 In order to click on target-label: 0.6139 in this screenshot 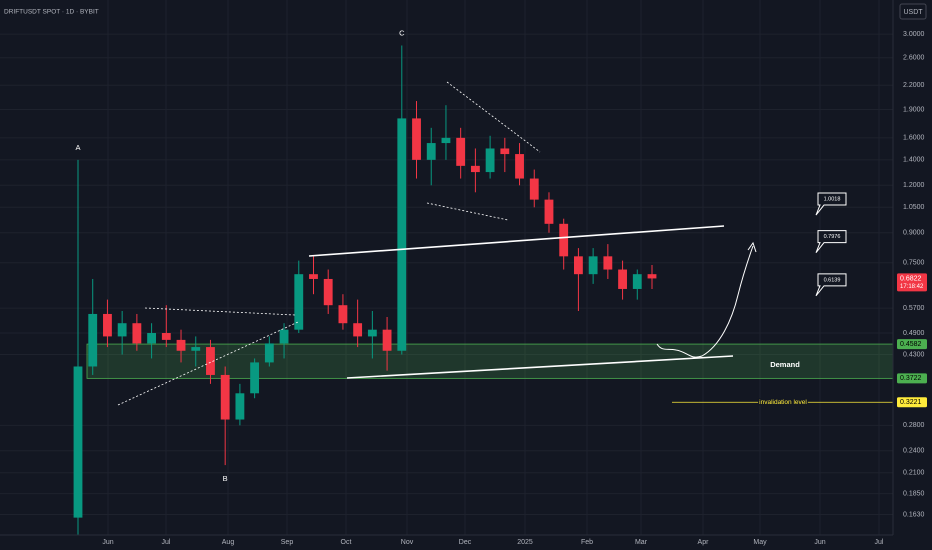, I will do `click(832, 280)`.